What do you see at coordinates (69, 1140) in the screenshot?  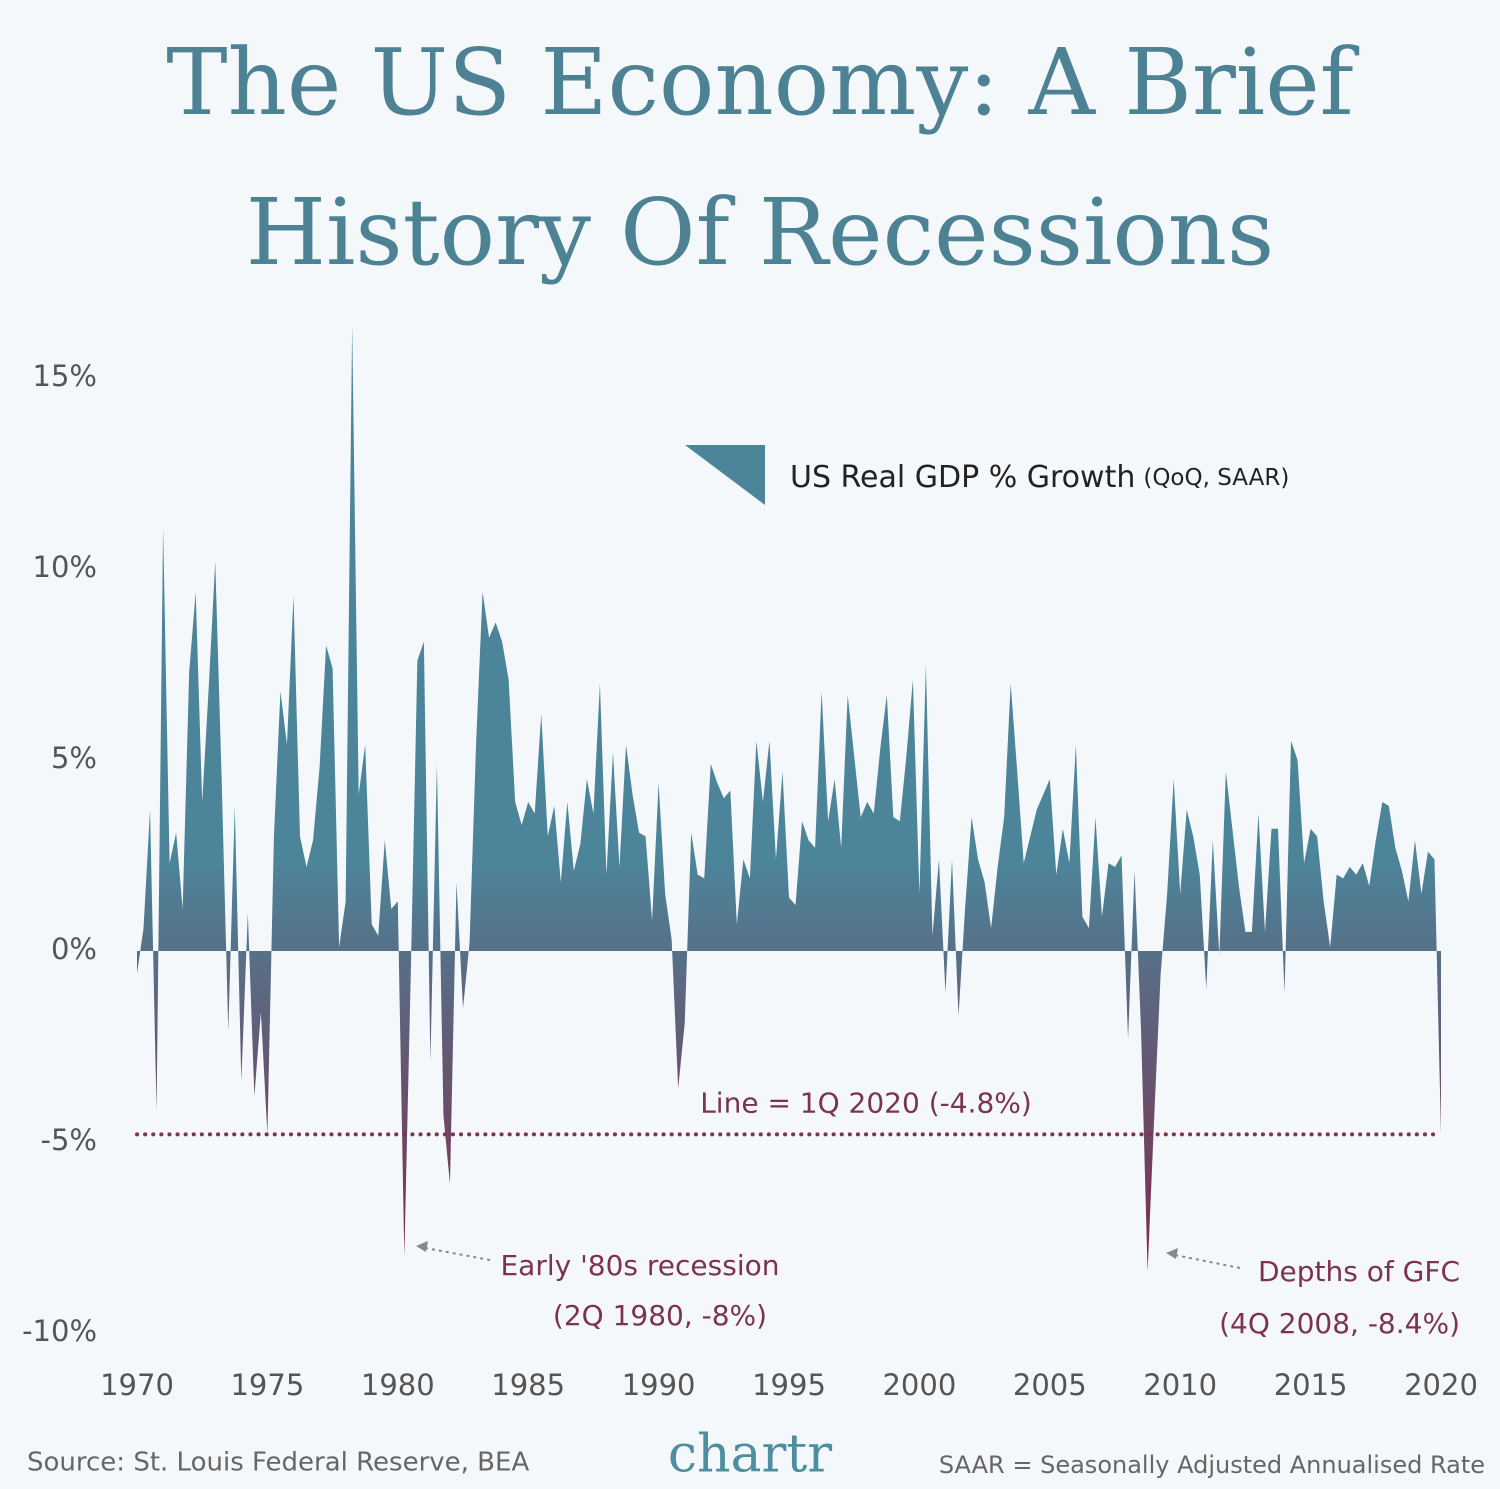 I see `y-tick-label: -5%` at bounding box center [69, 1140].